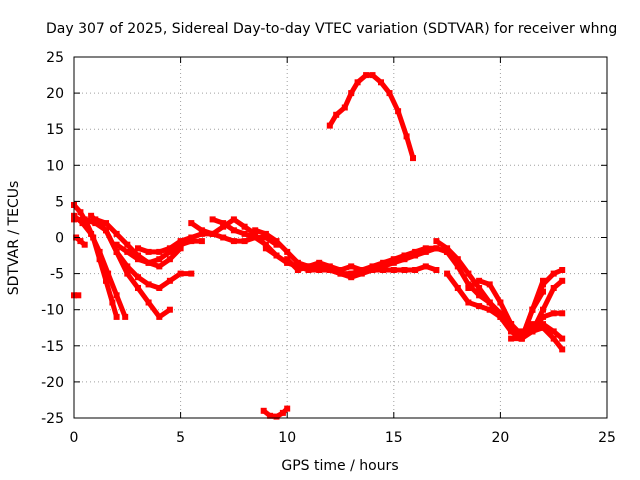 The height and width of the screenshot is (480, 640). What do you see at coordinates (59, 239) in the screenshot?
I see `y-tick-label: 0` at bounding box center [59, 239].